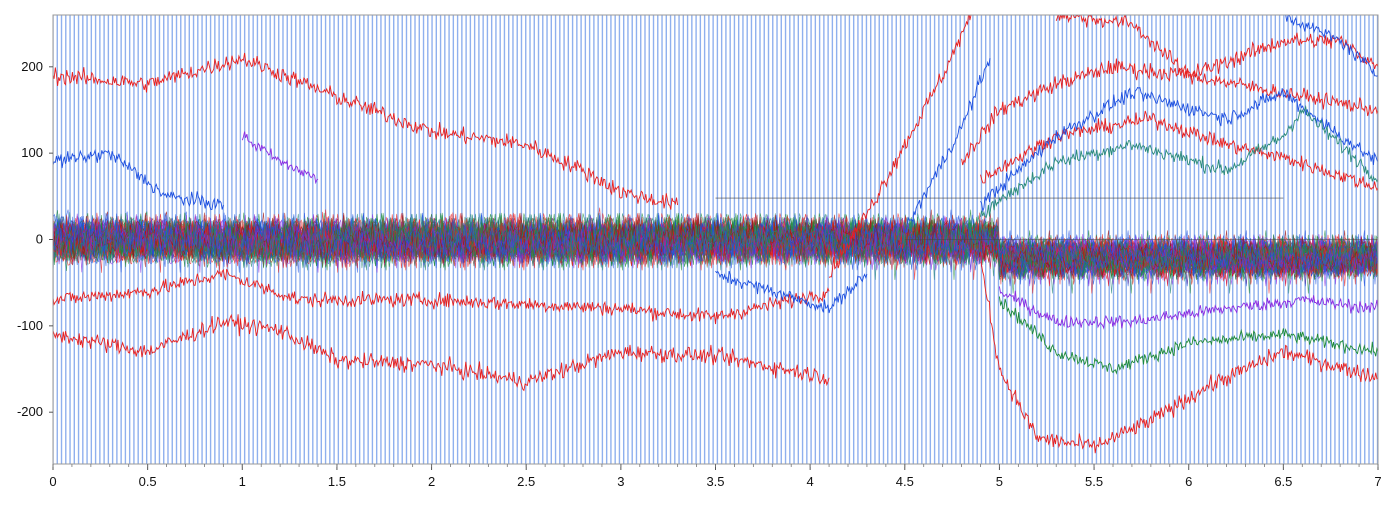 This screenshot has width=1400, height=505. What do you see at coordinates (32, 152) in the screenshot?
I see `y-tick-label: 100` at bounding box center [32, 152].